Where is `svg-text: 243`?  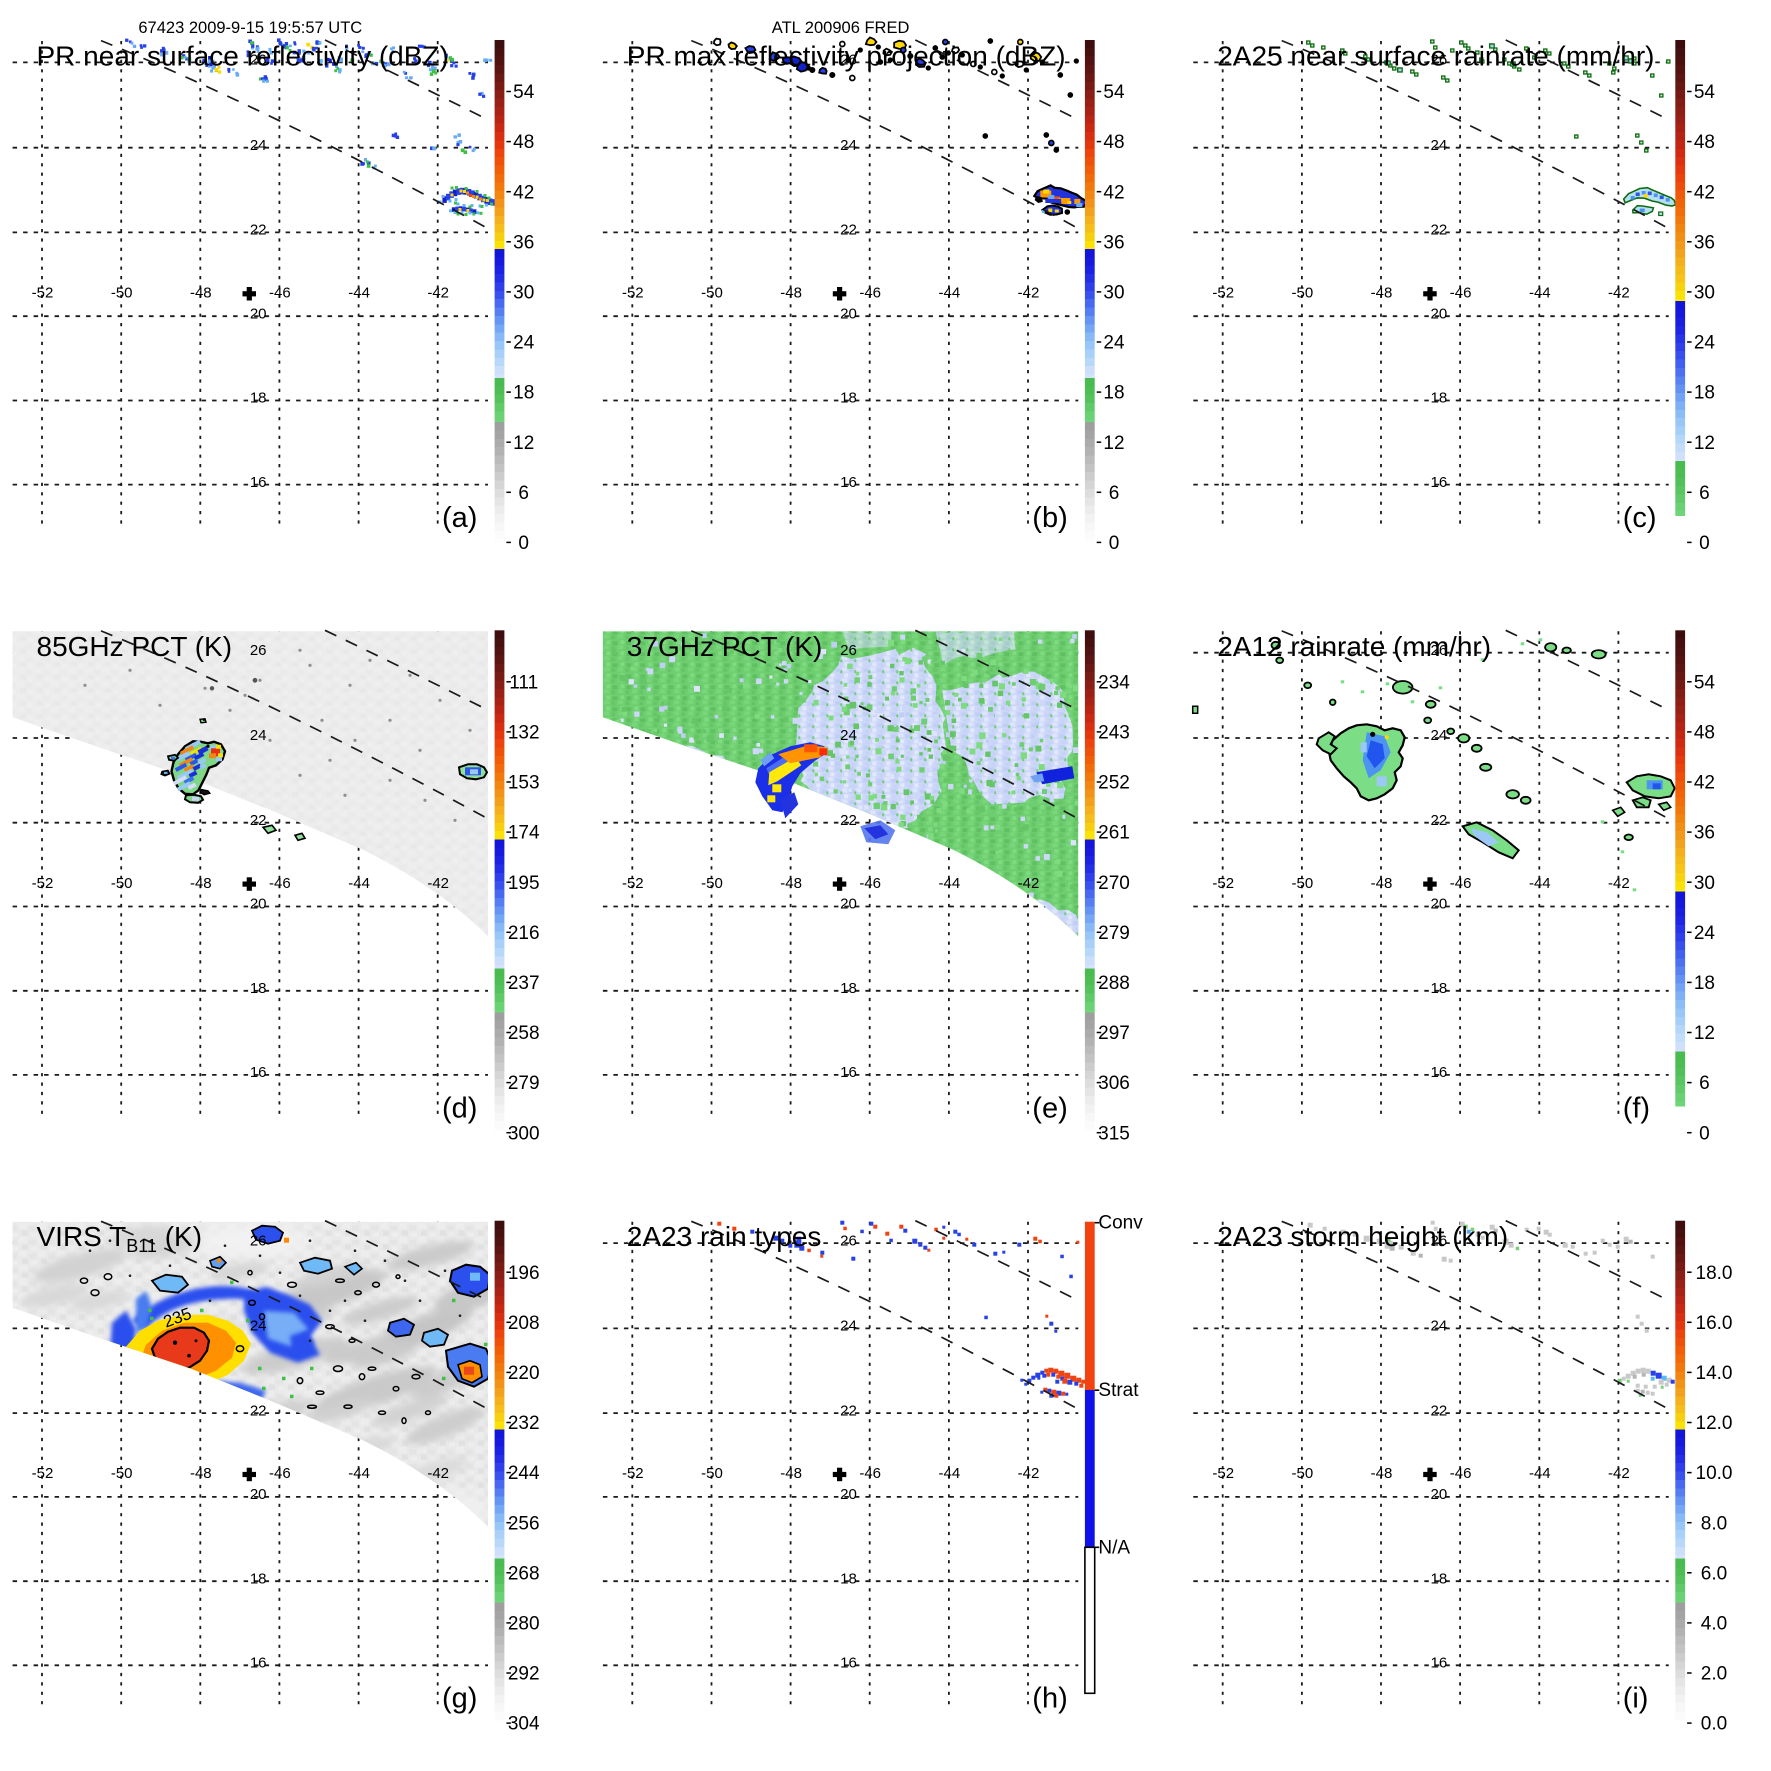 svg-text: 243 is located at coordinates (1114, 733).